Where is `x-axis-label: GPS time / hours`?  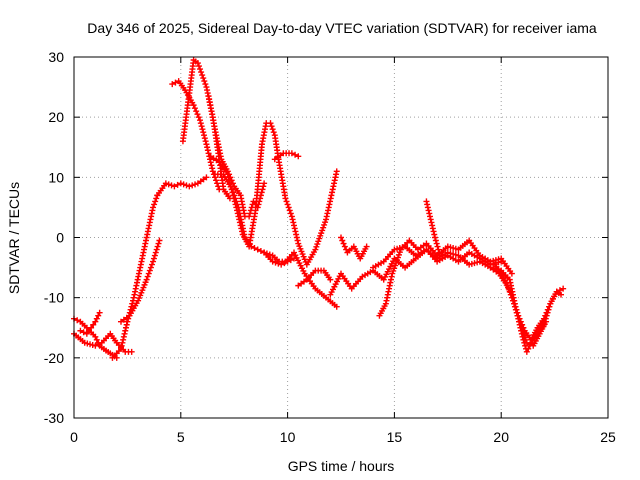 x-axis-label: GPS time / hours is located at coordinates (341, 466).